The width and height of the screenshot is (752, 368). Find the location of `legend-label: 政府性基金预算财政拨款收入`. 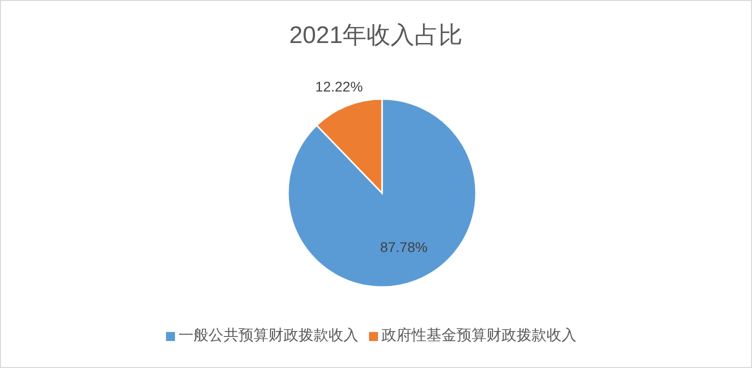

legend-label: 政府性基金预算财政拨款收入 is located at coordinates (479, 335).